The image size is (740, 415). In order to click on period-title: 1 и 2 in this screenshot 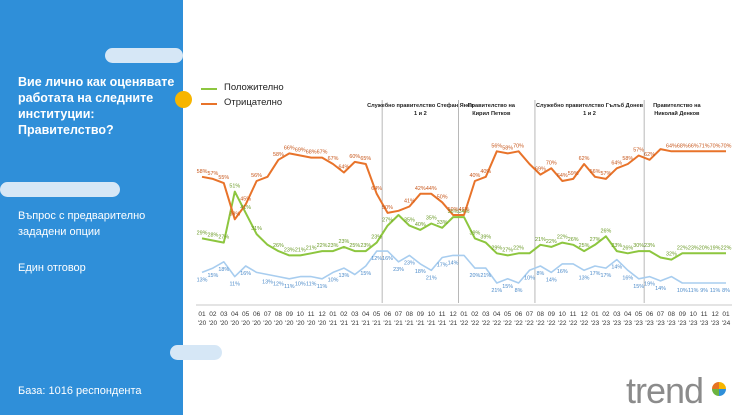, I will do `click(589, 114)`.